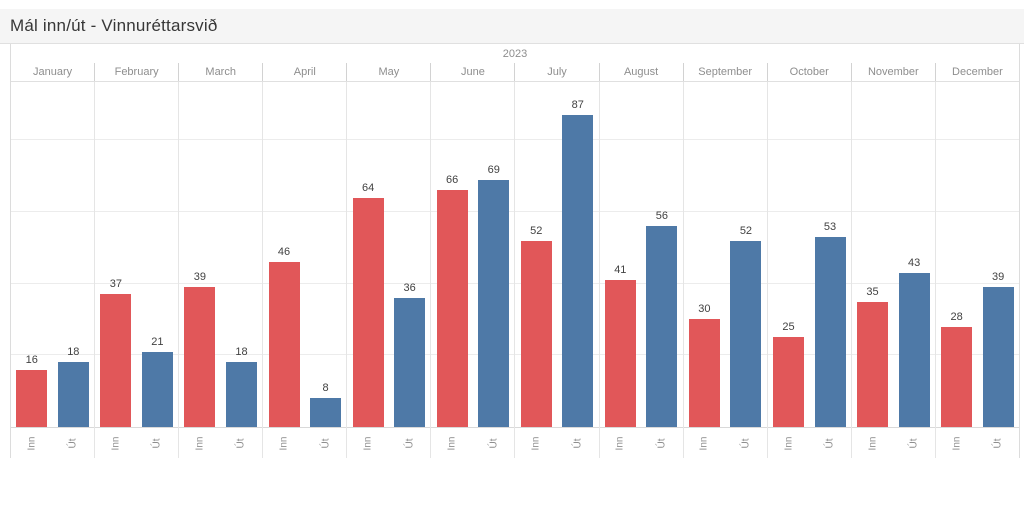 This screenshot has width=1024, height=512. I want to click on month-header-september: September, so click(726, 72).